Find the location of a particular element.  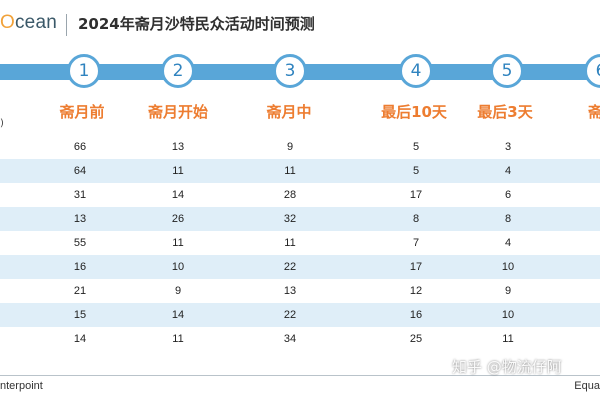

table-row: 15 14 22 16 10 is located at coordinates (300, 315).